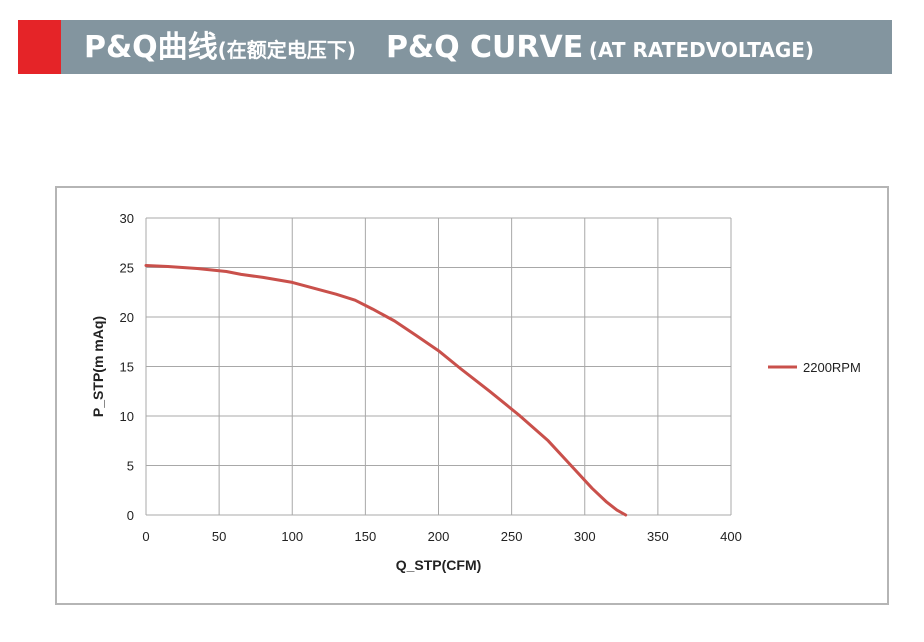  I want to click on banner-title: P&Q曲线(在额定电压下) P&Q CURVE (AT RATEDVOLTAGE), so click(449, 47).